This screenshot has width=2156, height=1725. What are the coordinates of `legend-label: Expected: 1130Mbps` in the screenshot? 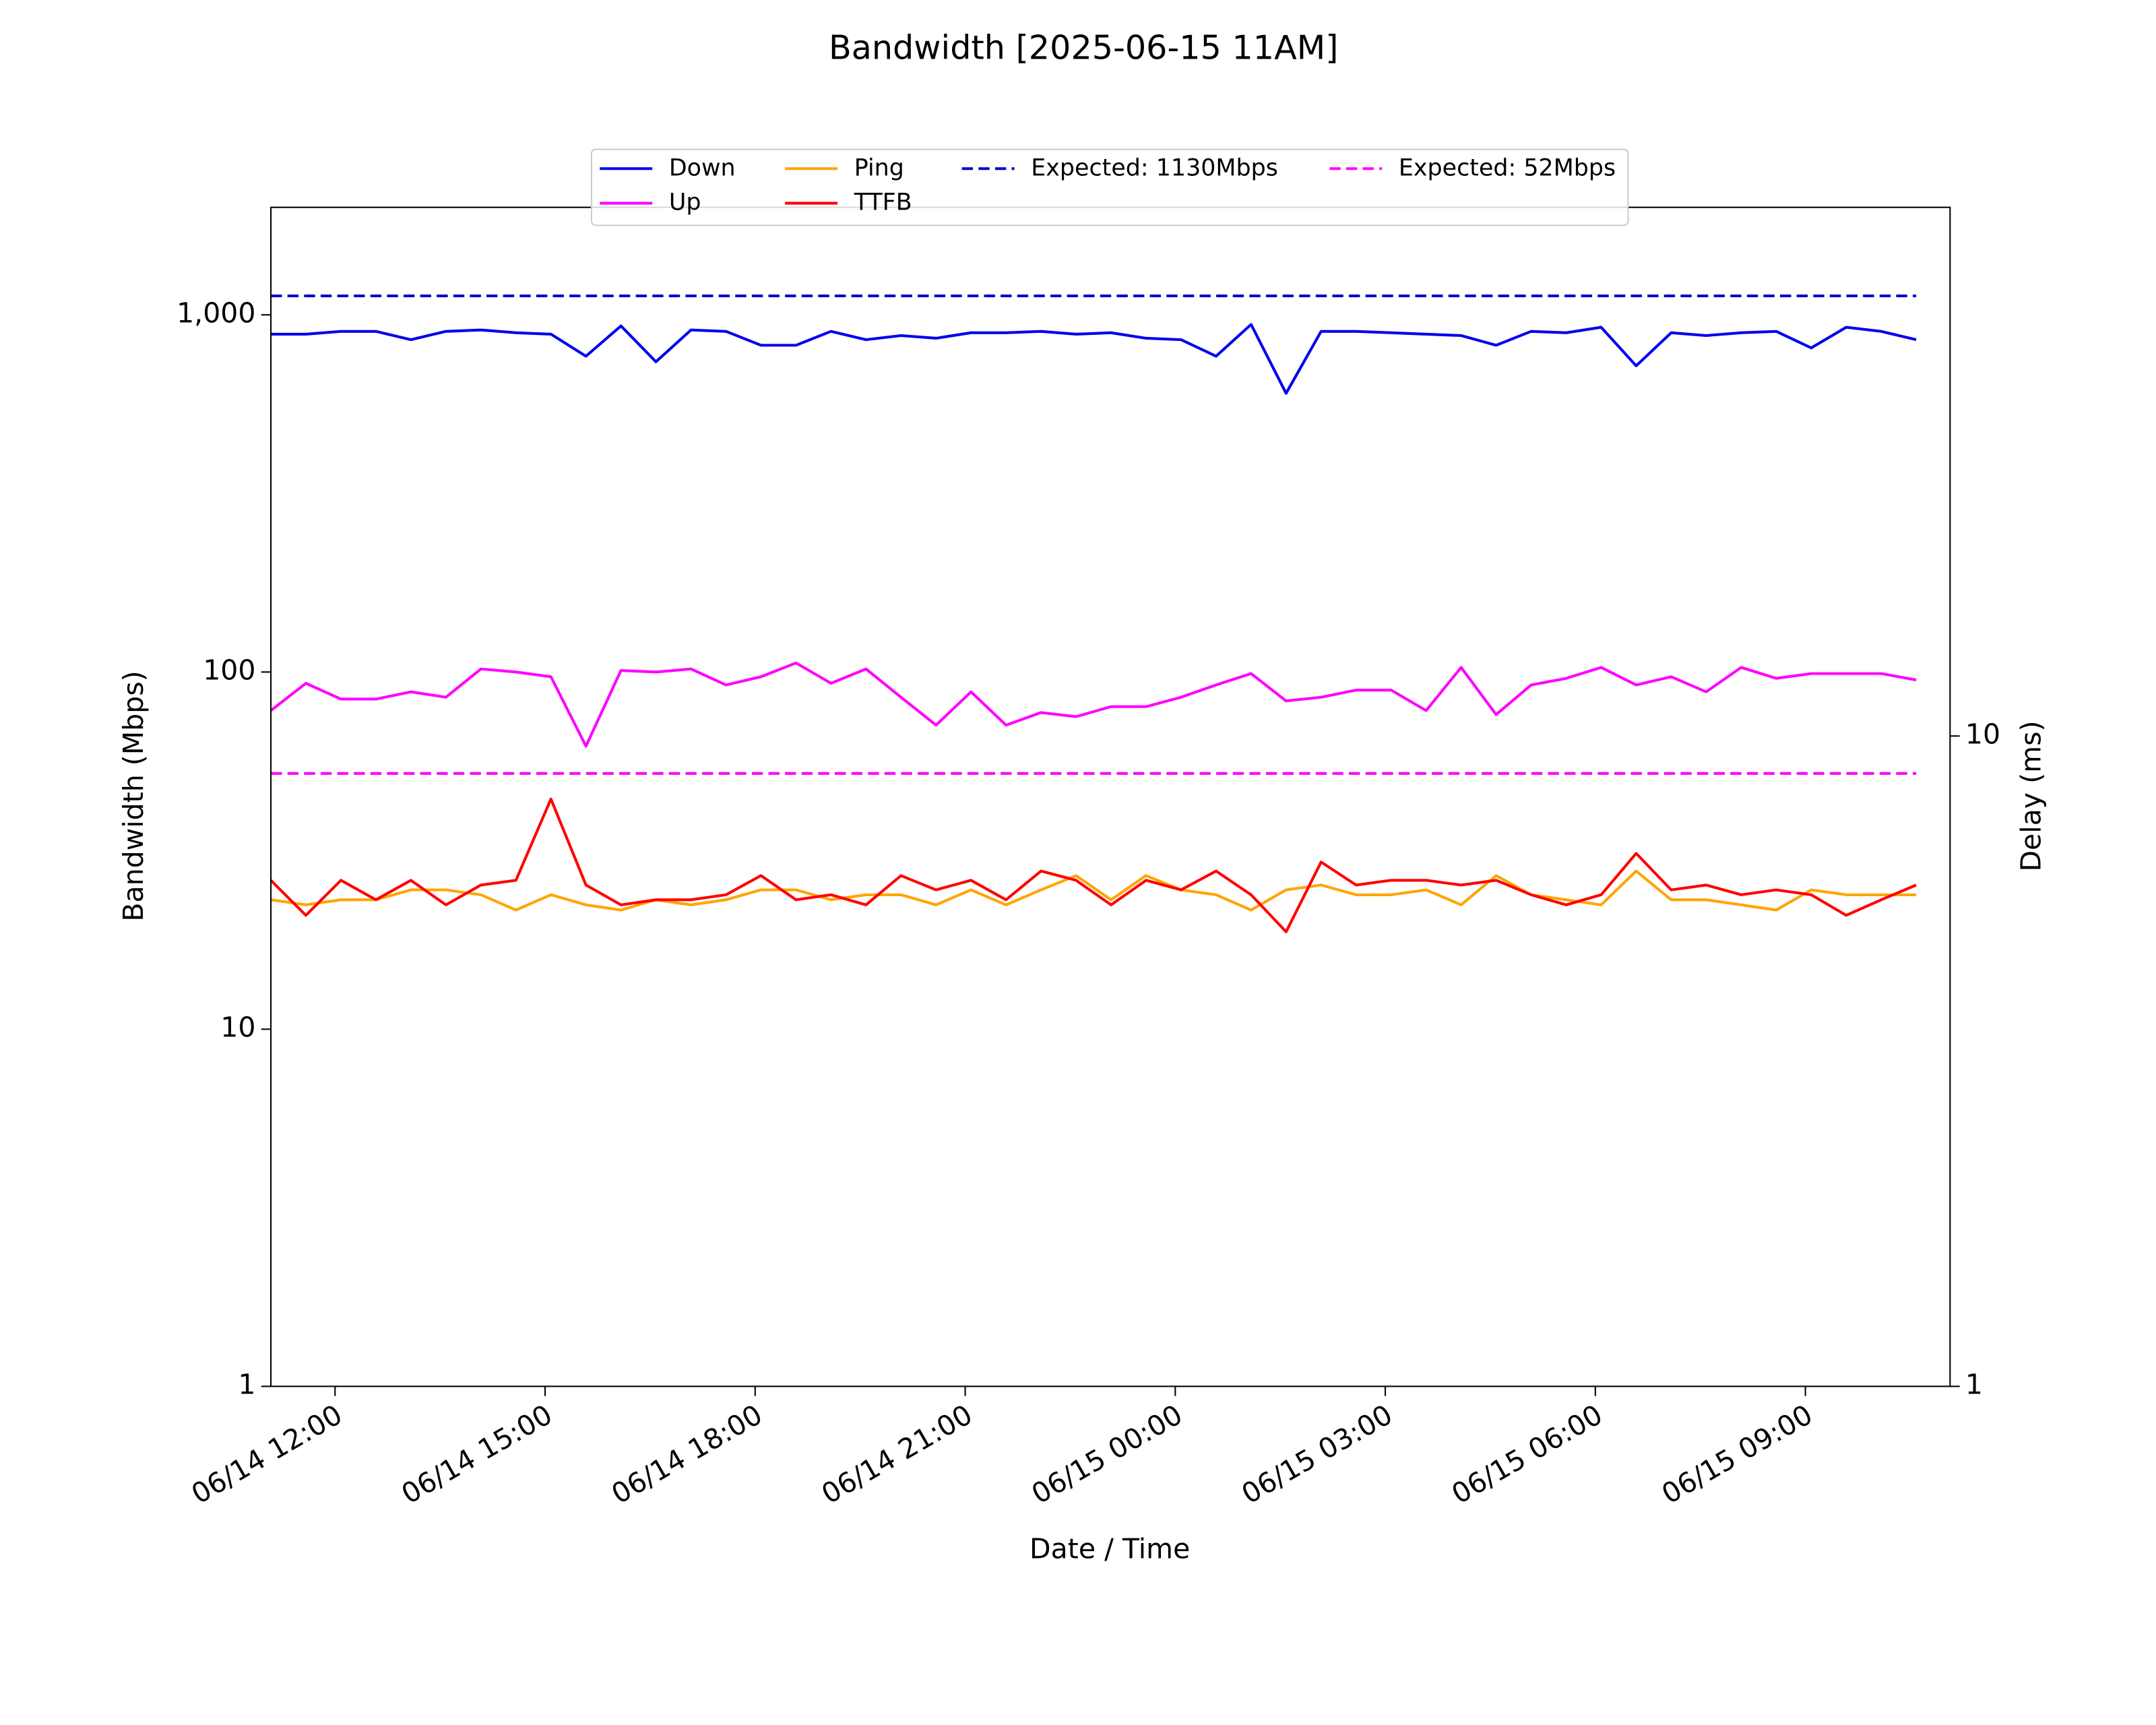 It's located at (1154, 167).